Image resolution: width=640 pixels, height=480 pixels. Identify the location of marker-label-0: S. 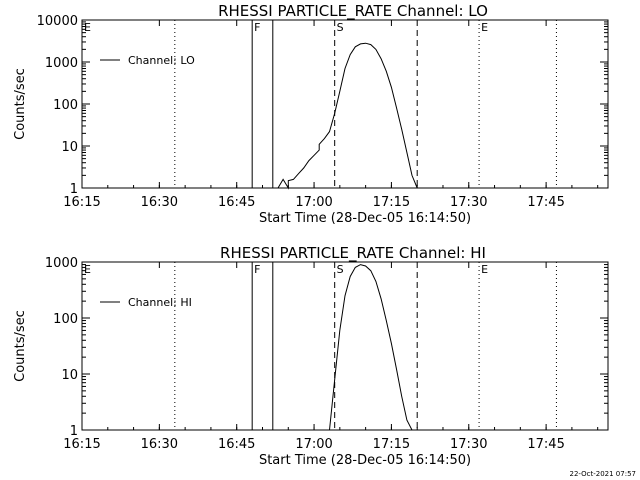
(340, 27).